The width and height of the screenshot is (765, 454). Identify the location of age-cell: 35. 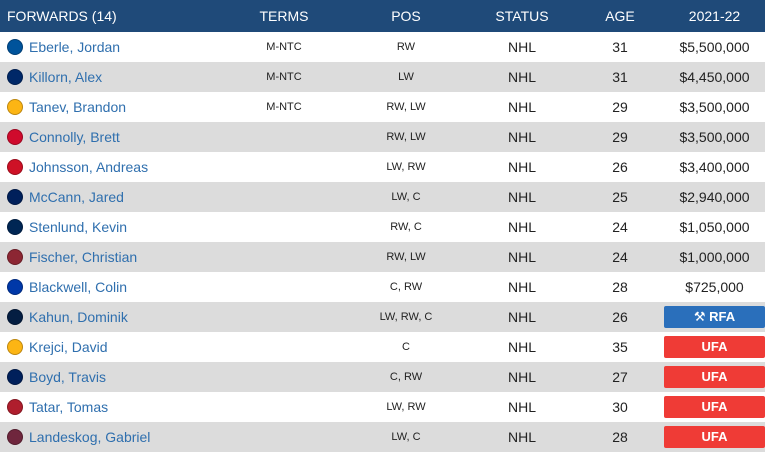
(620, 347).